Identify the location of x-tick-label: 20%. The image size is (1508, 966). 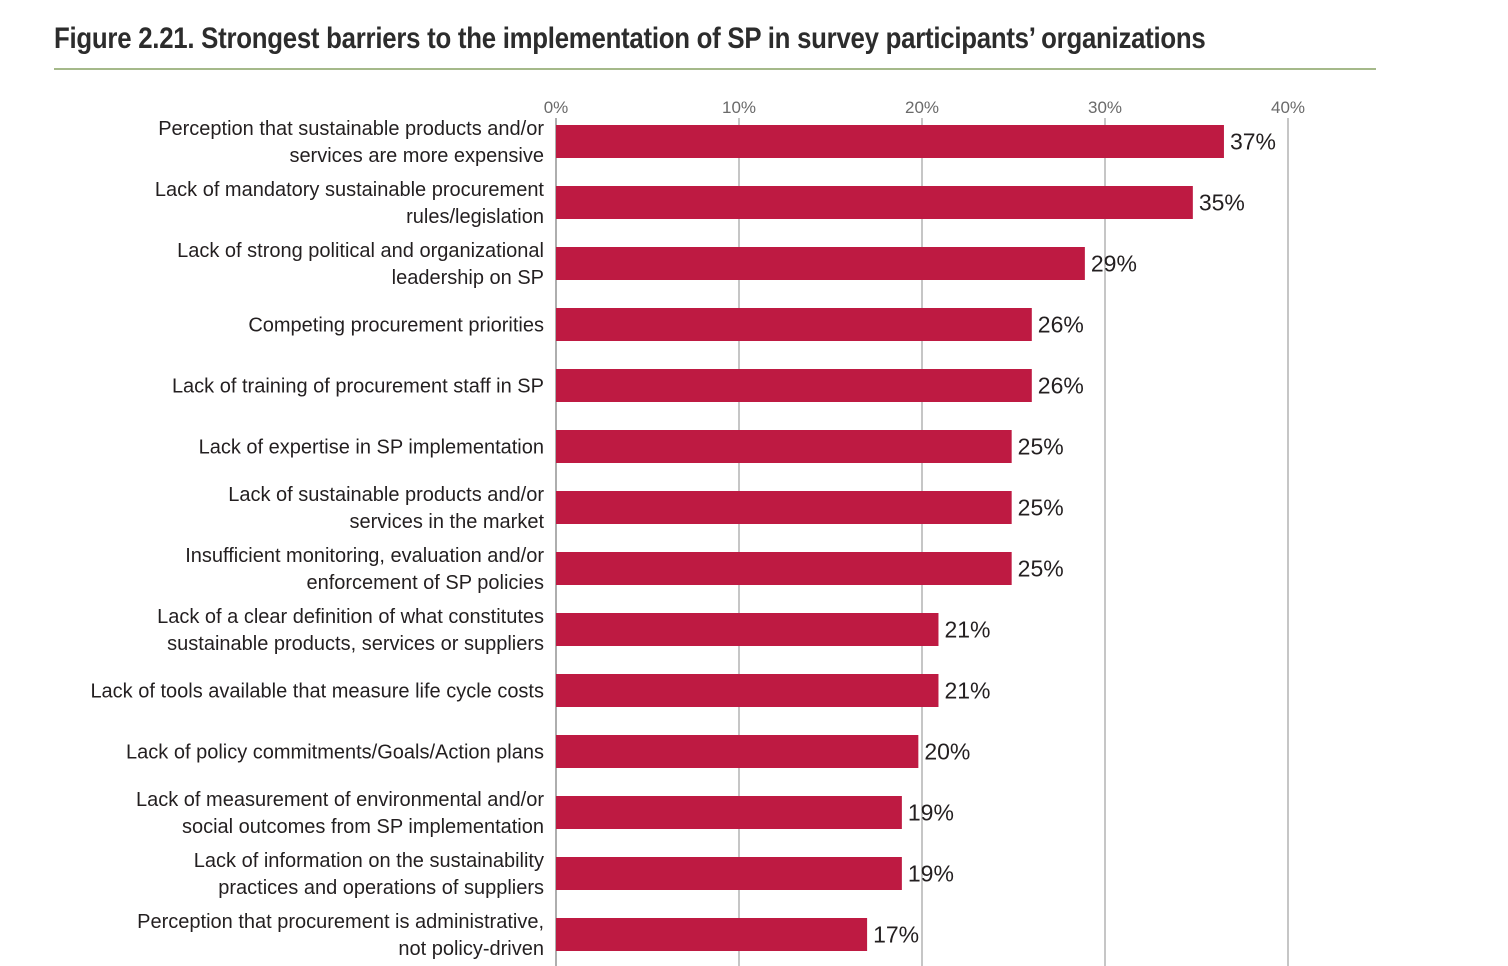
(922, 107).